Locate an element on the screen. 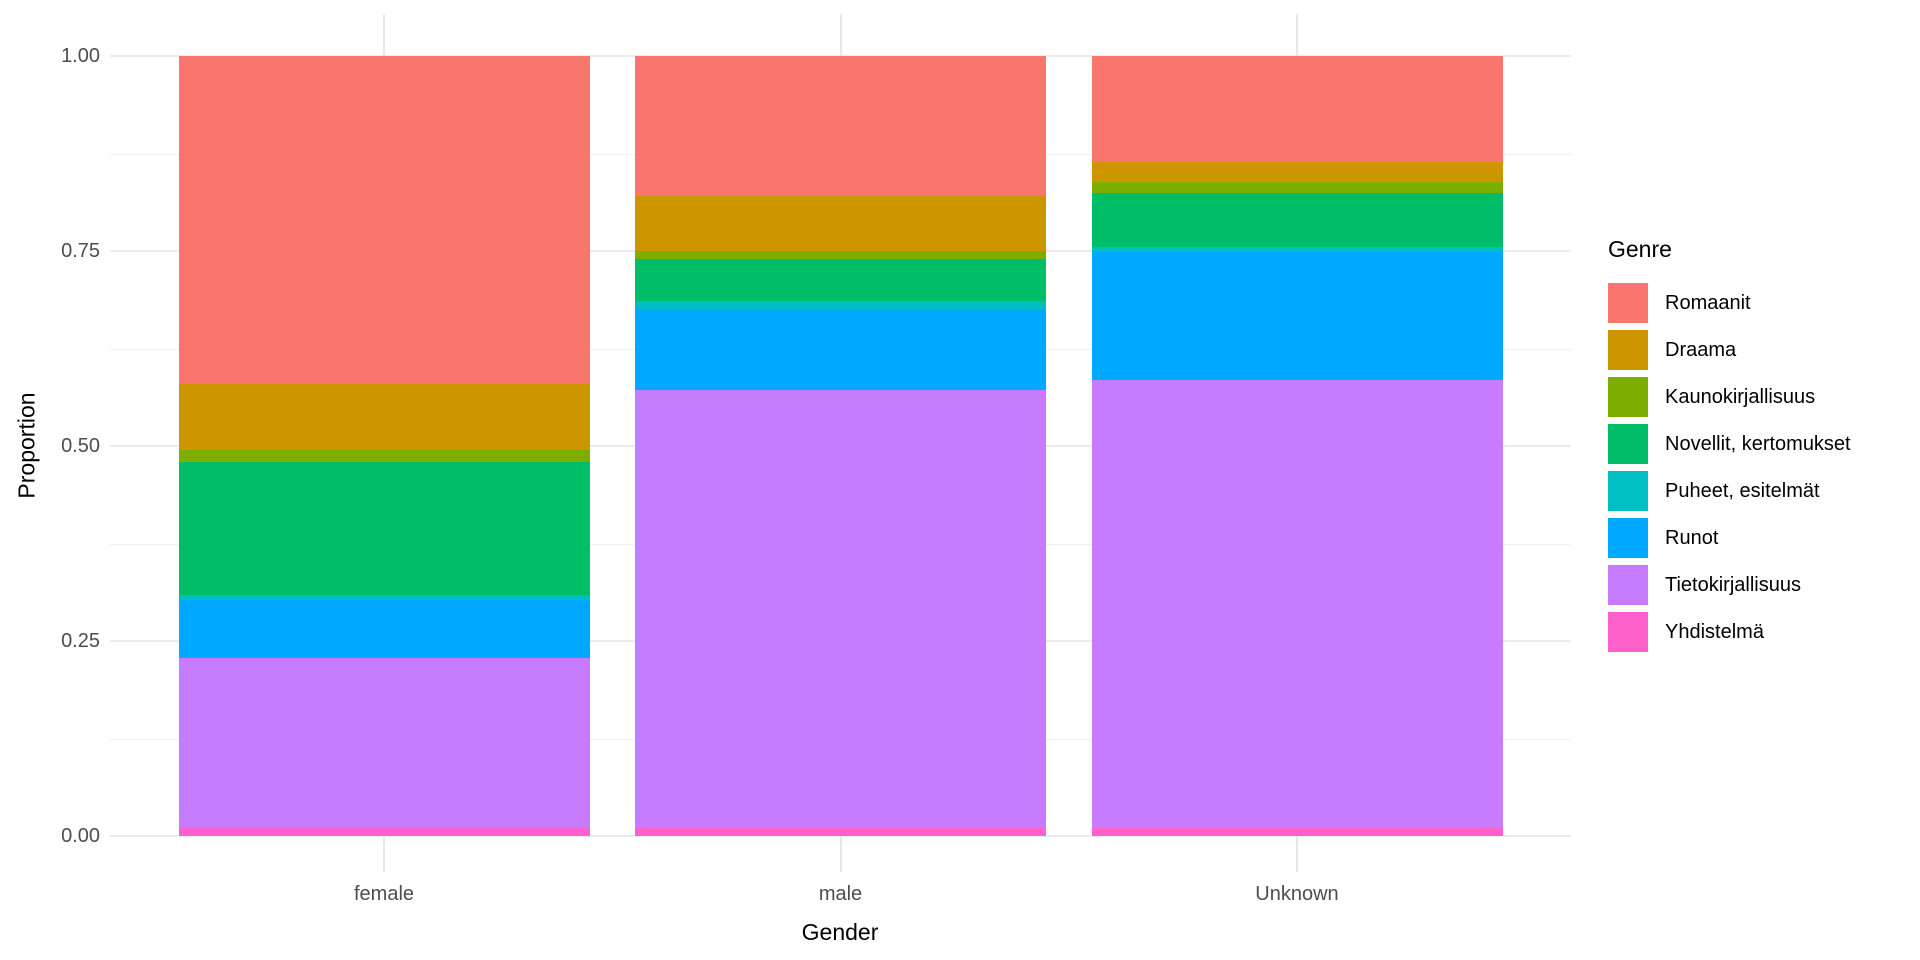 Image resolution: width=1920 pixels, height=960 pixels. legend-label: Kaunokirjallisuus is located at coordinates (1740, 396).